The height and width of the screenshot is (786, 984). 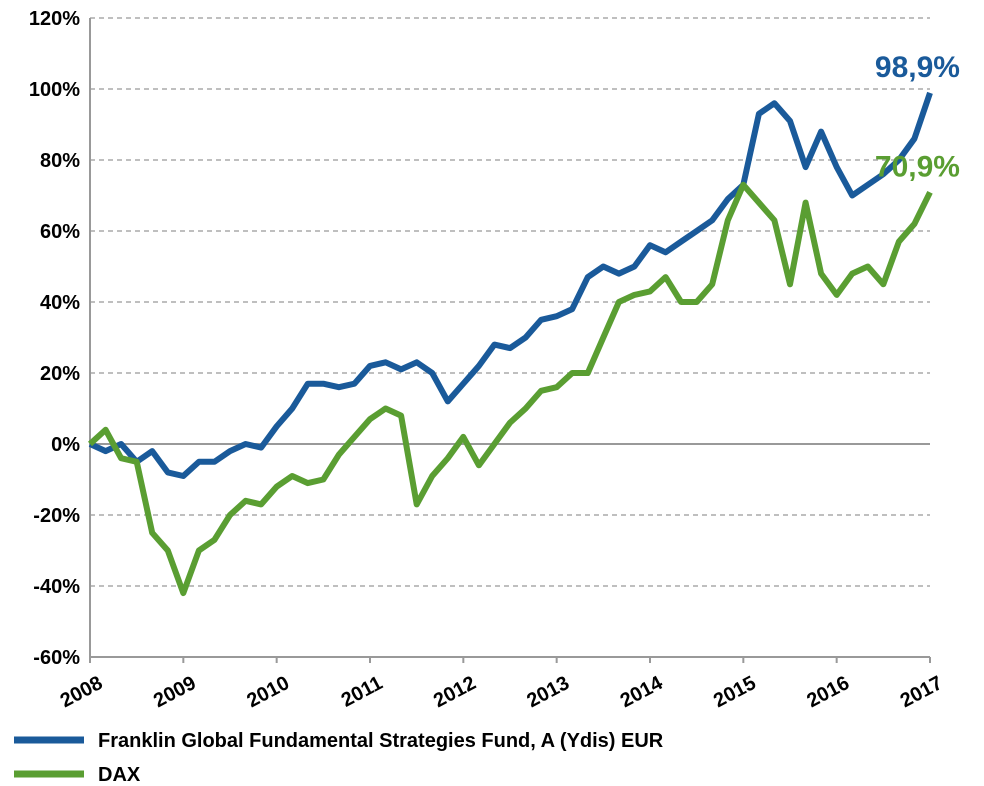 What do you see at coordinates (56, 658) in the screenshot?
I see `y-tick-label: -60%` at bounding box center [56, 658].